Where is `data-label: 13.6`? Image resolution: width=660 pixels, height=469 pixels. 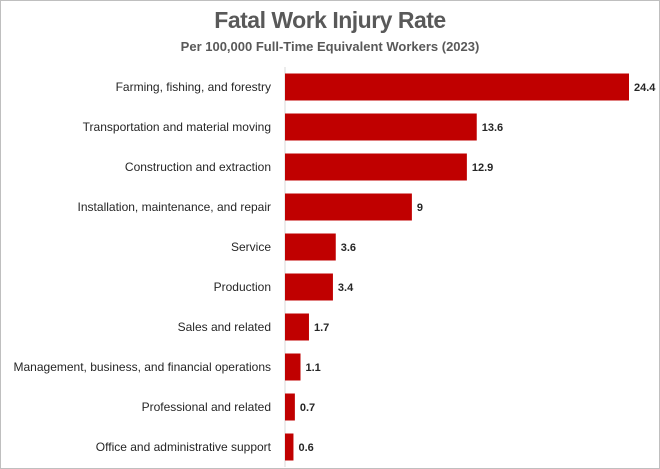 data-label: 13.6 is located at coordinates (492, 128).